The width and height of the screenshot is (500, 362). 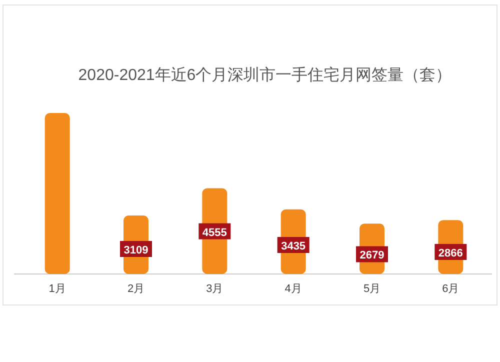 I want to click on data-label: 3109, so click(x=136, y=250).